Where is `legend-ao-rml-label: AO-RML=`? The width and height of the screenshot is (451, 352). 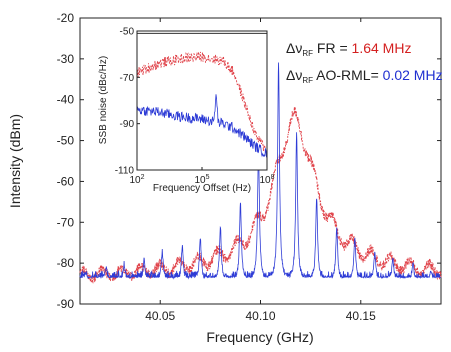
legend-ao-rml-label: AO-RML= is located at coordinates (348, 75).